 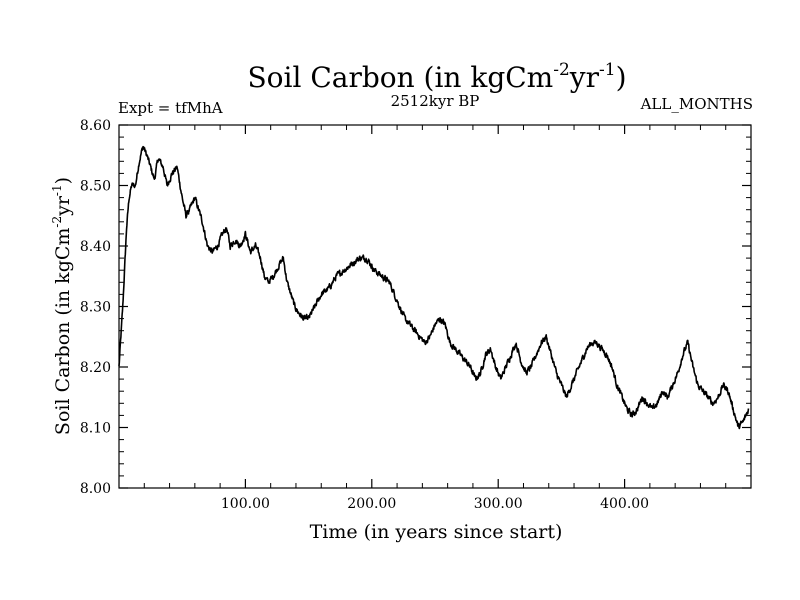 What do you see at coordinates (95, 247) in the screenshot?
I see `y-tick-label: 8.40` at bounding box center [95, 247].